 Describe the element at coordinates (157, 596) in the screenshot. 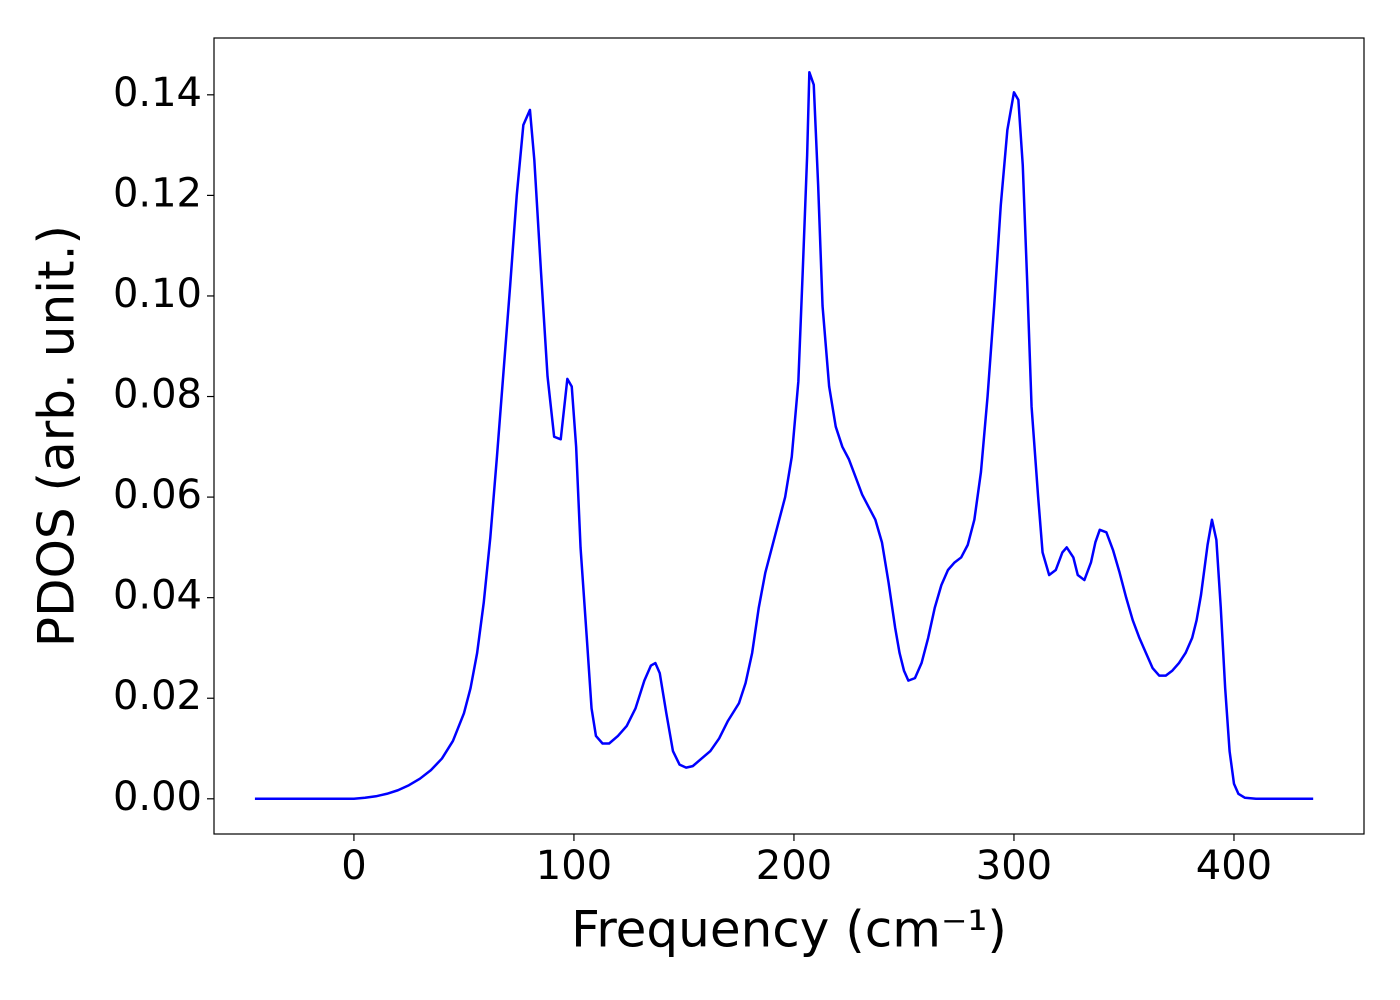

I see `y-tick-label: 0.04` at that location.